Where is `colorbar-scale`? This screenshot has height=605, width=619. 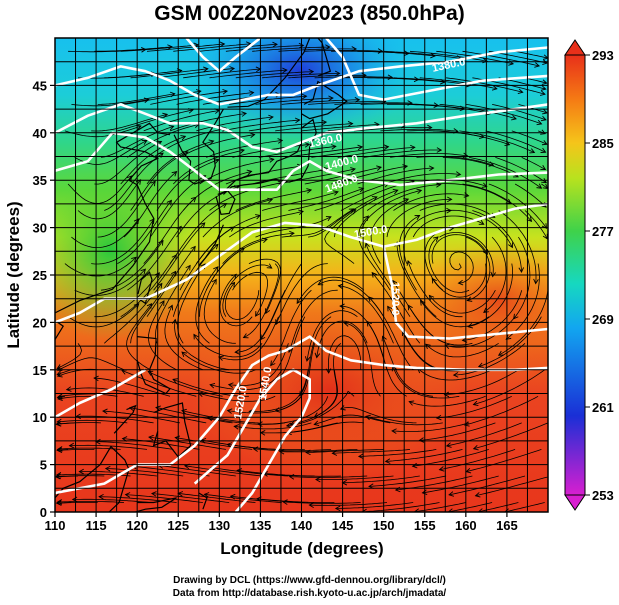 colorbar-scale is located at coordinates (575, 275).